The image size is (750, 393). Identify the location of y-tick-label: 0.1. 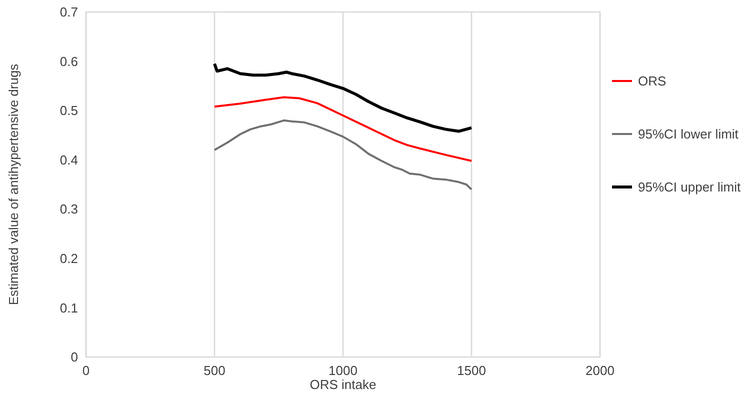
(69, 308).